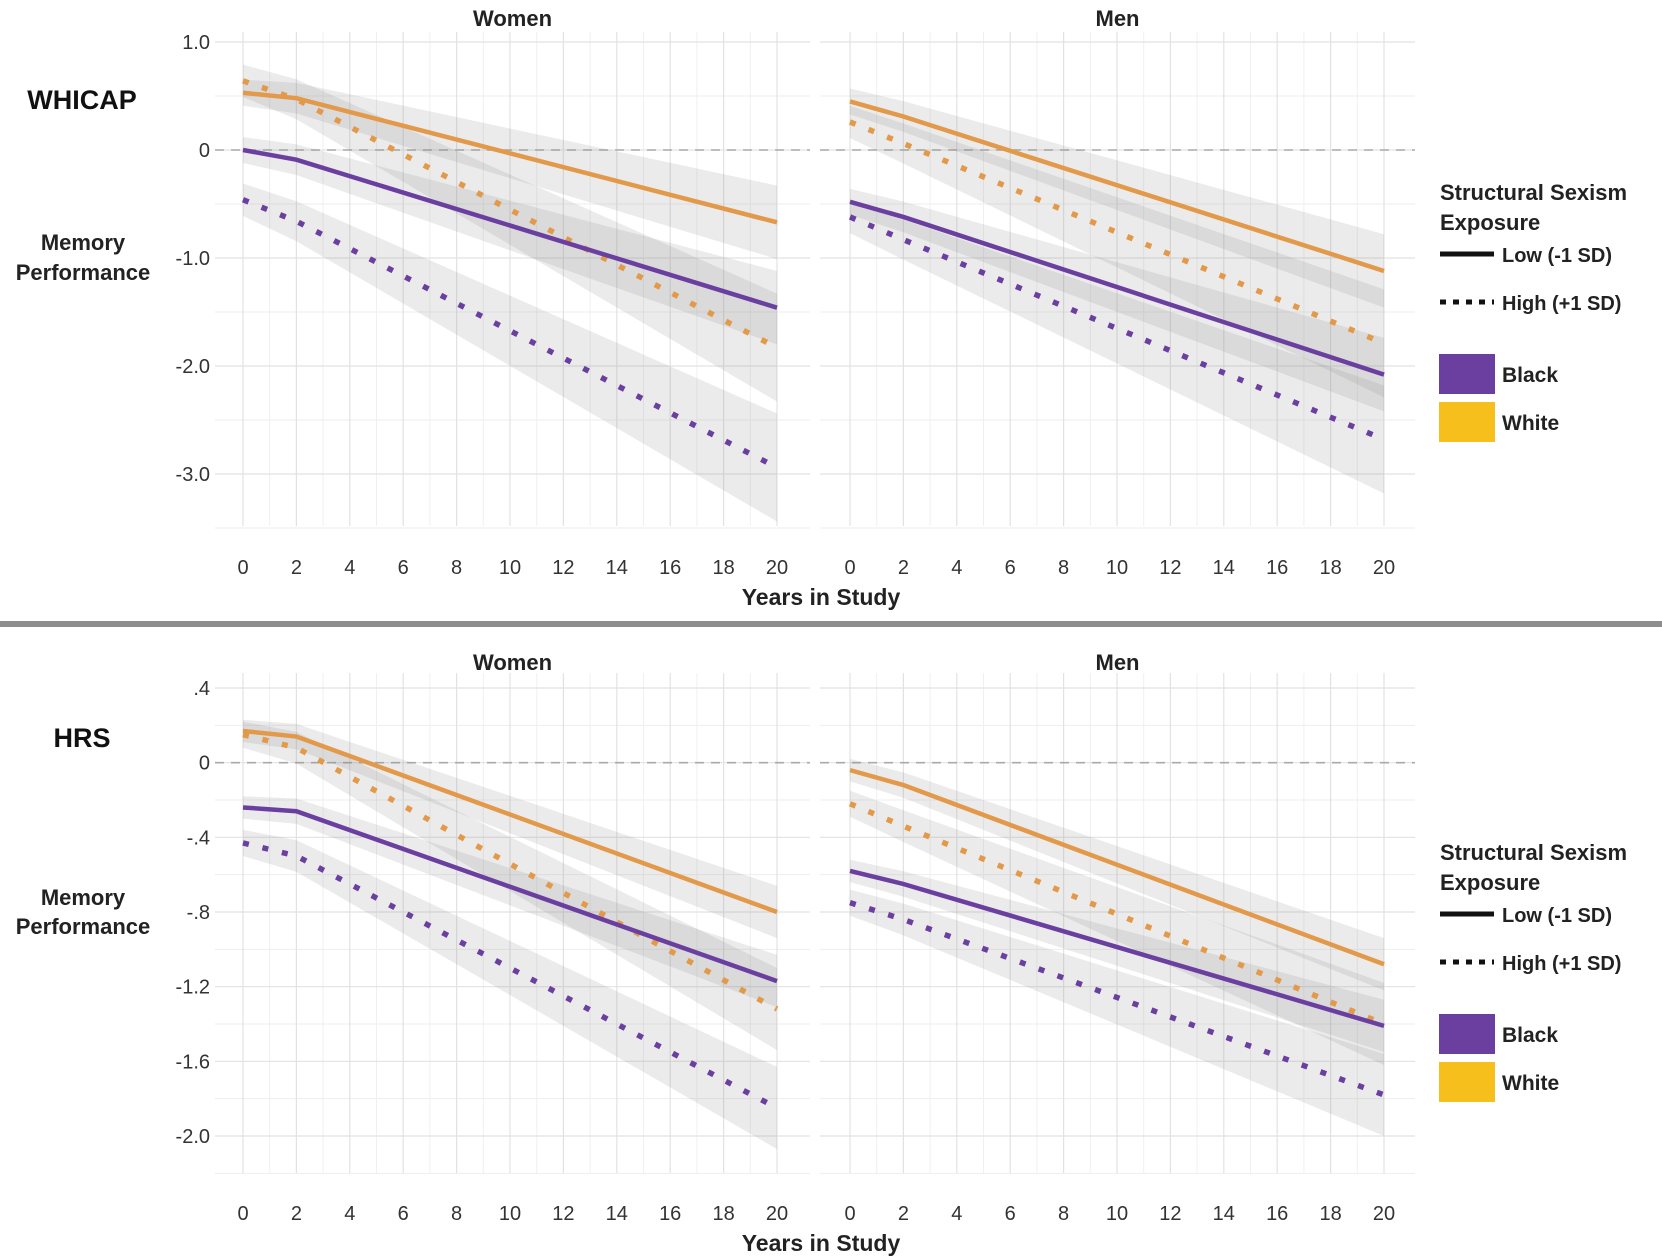 The image size is (1662, 1260). Describe the element at coordinates (198, 913) in the screenshot. I see `y-tick-label: -.8` at that location.